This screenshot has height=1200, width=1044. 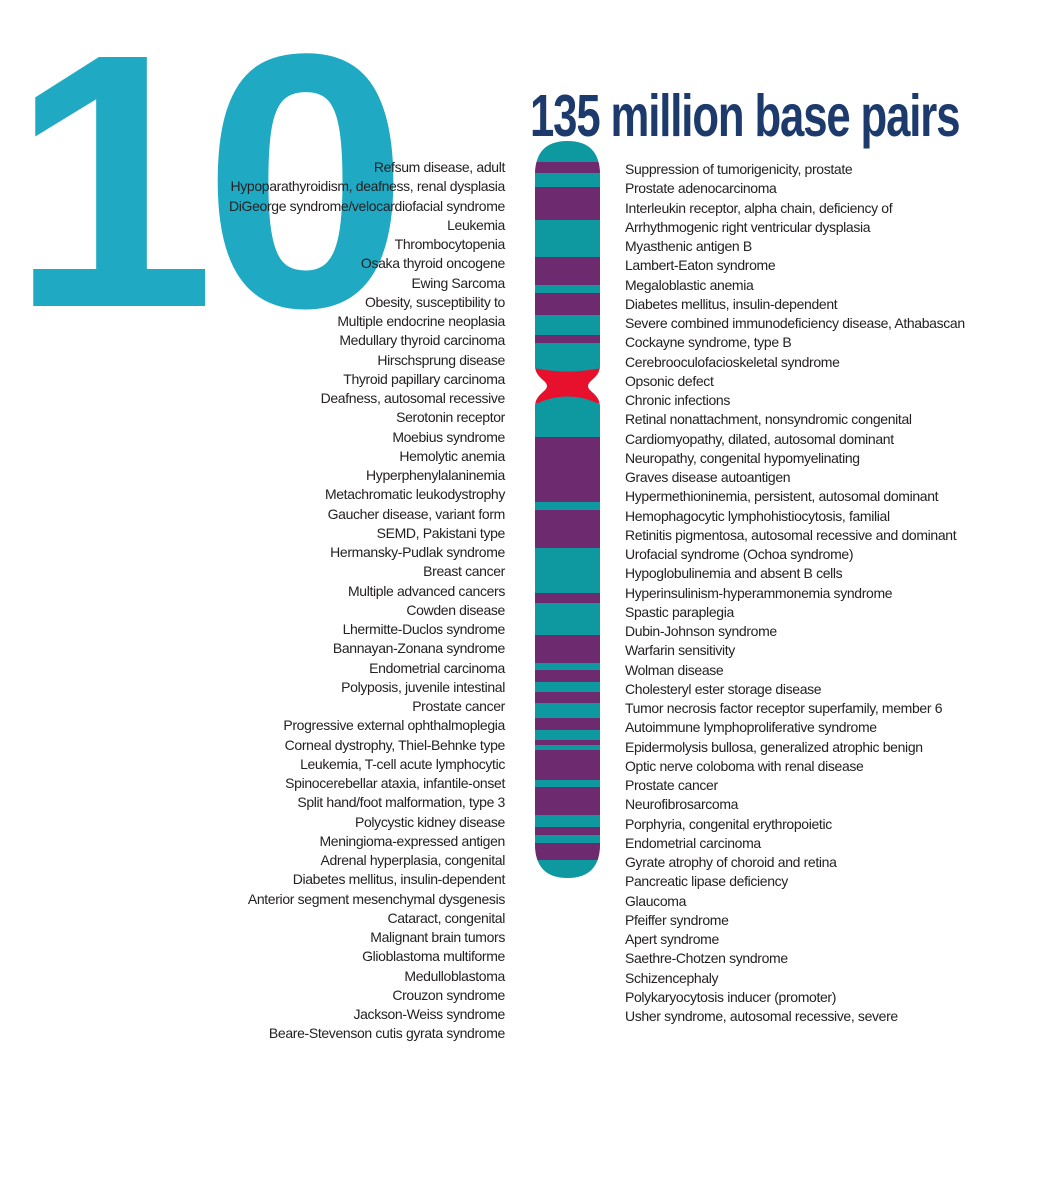 What do you see at coordinates (401, 802) in the screenshot?
I see `disease-label: Split hand/foot malformation, type 3` at bounding box center [401, 802].